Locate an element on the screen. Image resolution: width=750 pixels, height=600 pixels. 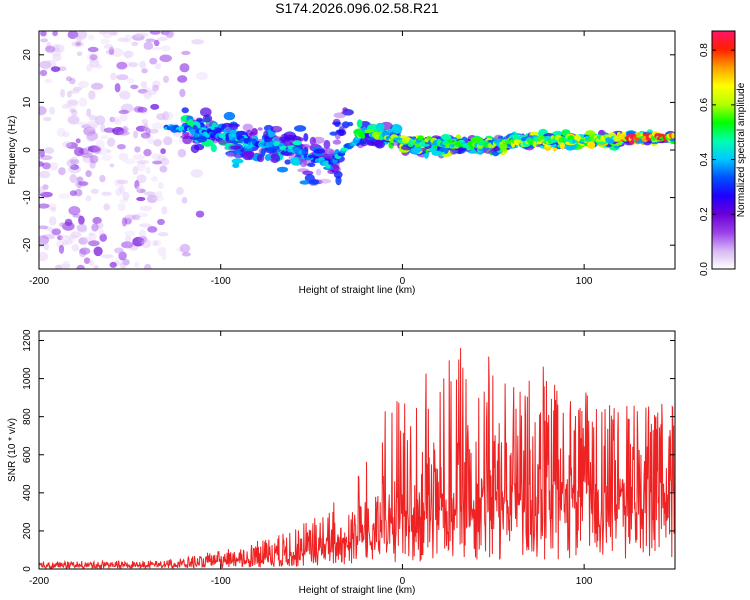
colorbar-frame is located at coordinates (723, 150).